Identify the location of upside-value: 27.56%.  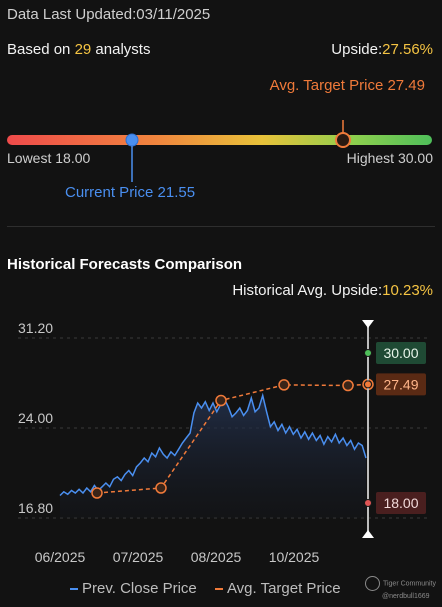
(407, 49).